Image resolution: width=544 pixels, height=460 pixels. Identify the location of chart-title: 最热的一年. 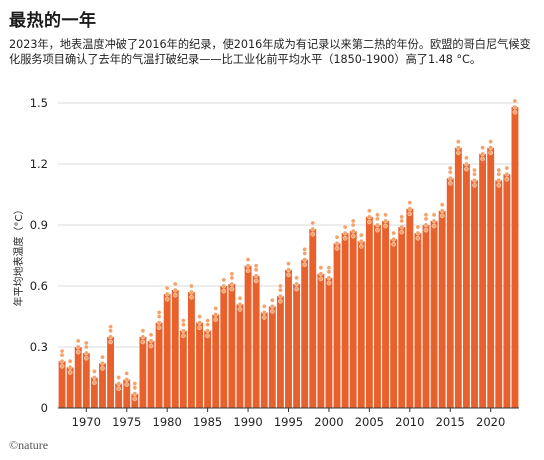
(53, 21).